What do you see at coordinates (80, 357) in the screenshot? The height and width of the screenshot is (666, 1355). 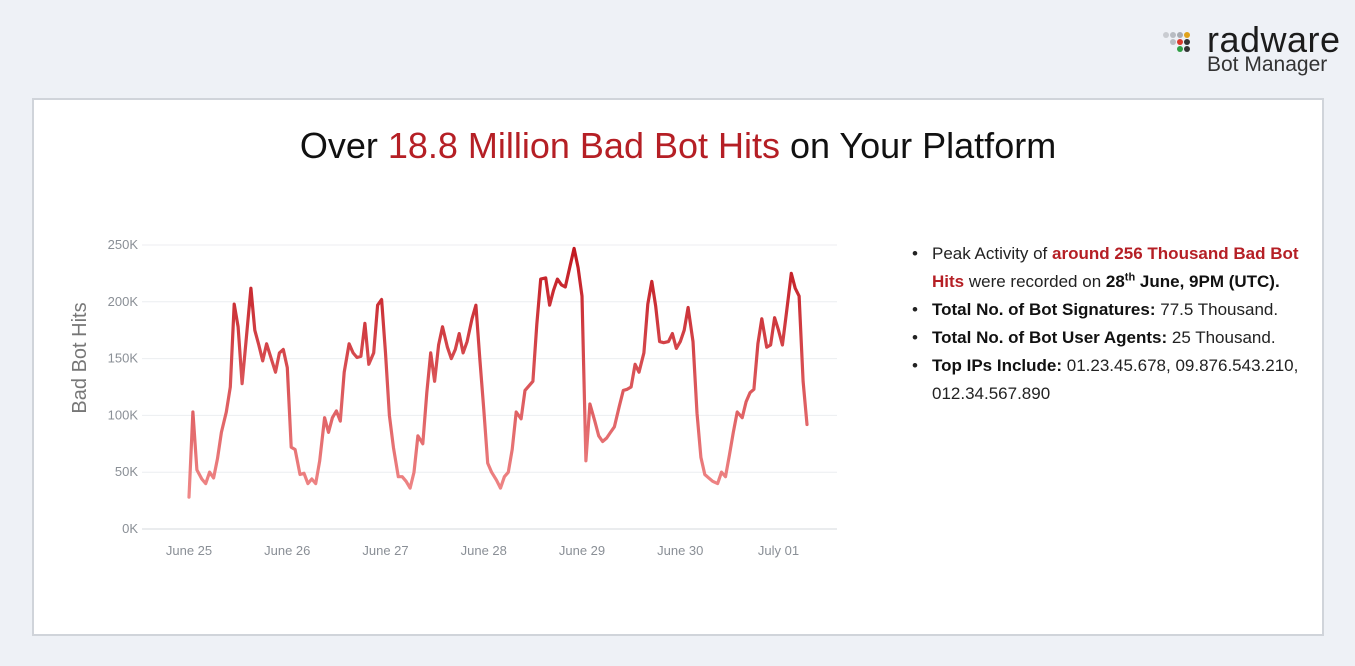 I see `y-axis-label: Bad Bot Hits` at bounding box center [80, 357].